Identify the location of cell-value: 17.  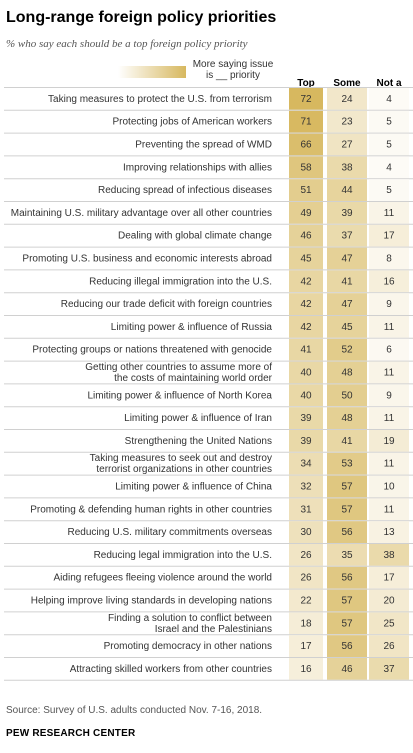
(306, 646).